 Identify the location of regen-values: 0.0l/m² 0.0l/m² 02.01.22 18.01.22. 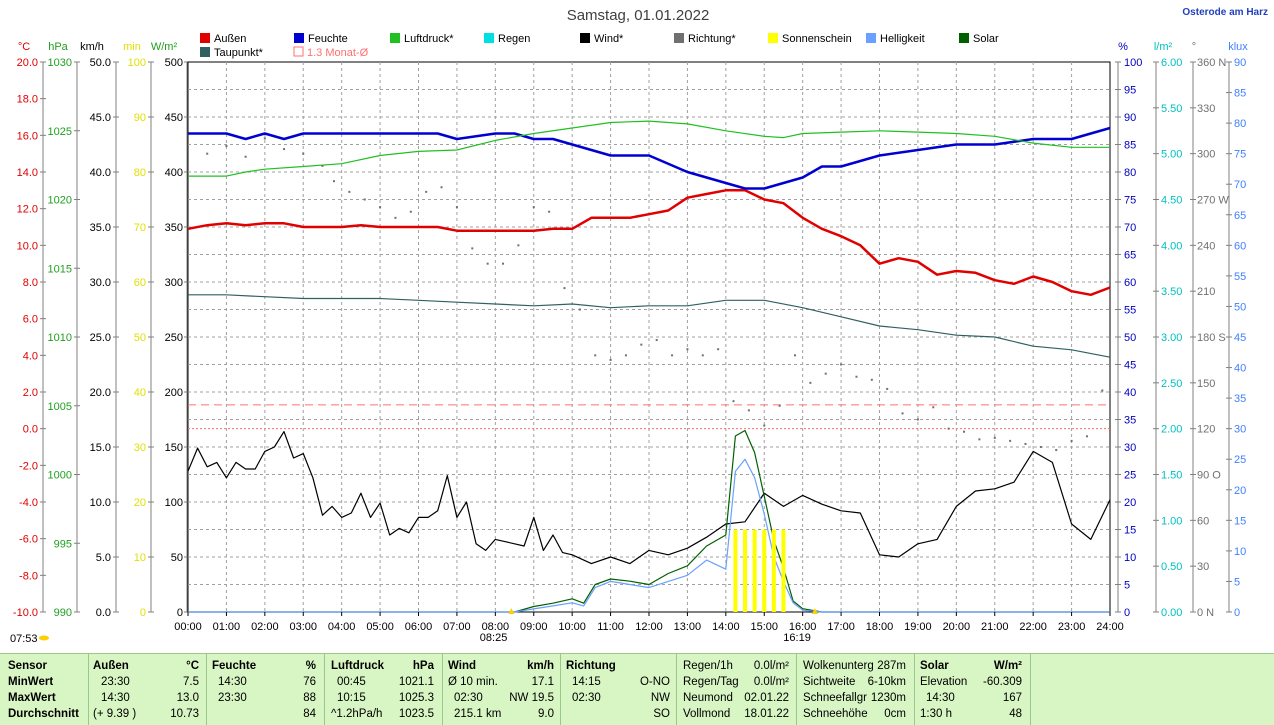
(762, 690).